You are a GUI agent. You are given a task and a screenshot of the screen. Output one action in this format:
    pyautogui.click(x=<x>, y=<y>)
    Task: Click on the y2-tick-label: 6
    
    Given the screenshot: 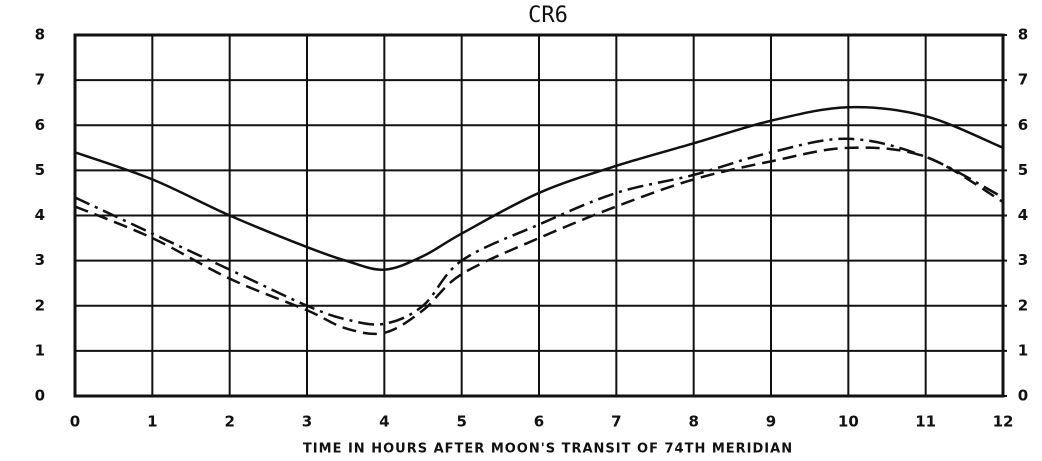 What is the action you would take?
    pyautogui.click(x=1023, y=125)
    